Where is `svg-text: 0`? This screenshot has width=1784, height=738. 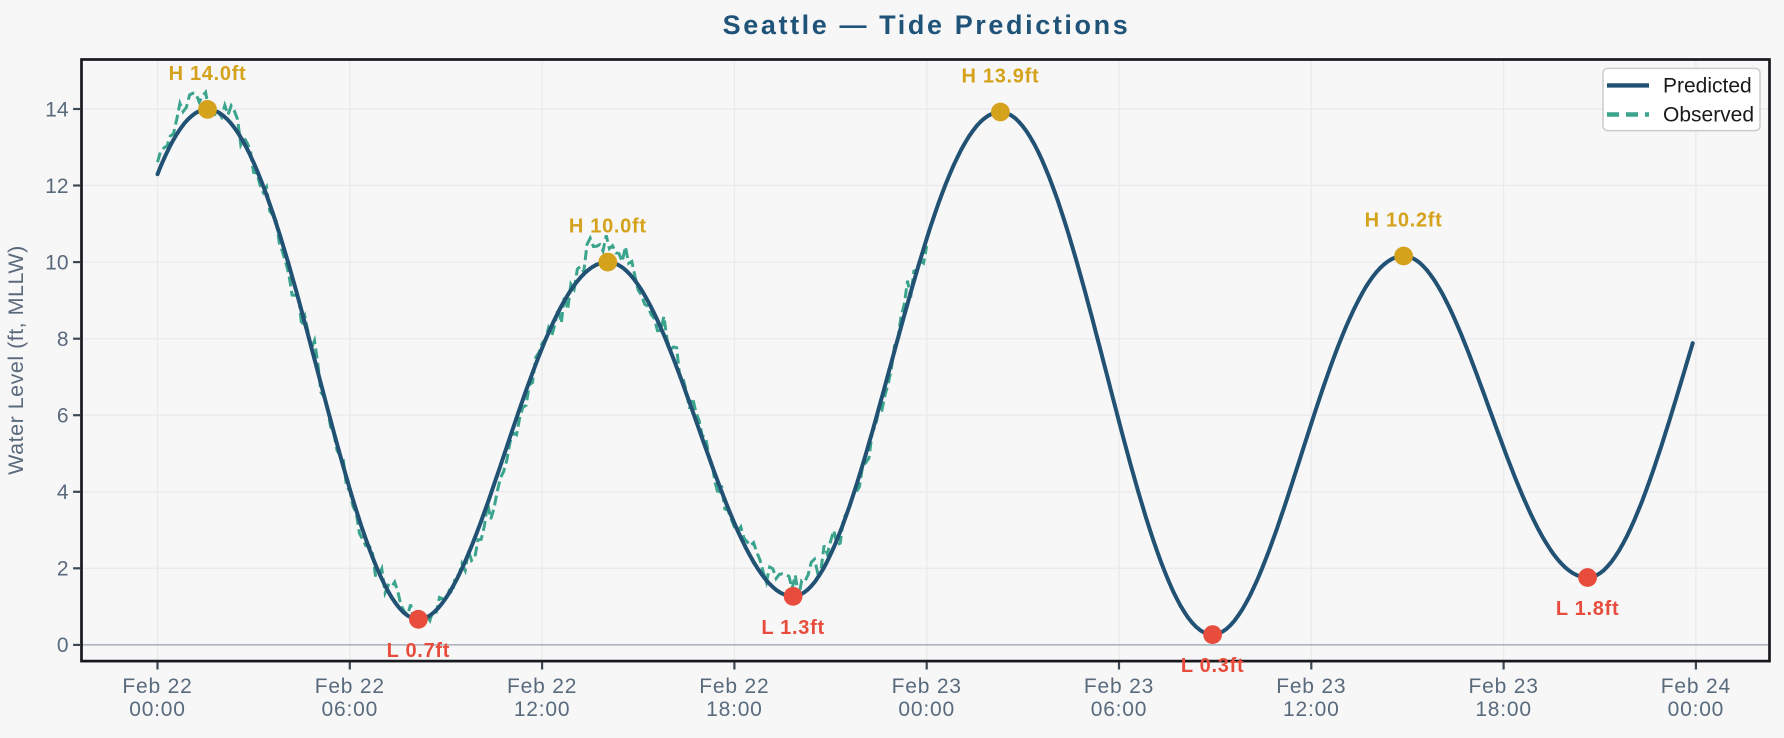
svg-text: 0 is located at coordinates (63, 645).